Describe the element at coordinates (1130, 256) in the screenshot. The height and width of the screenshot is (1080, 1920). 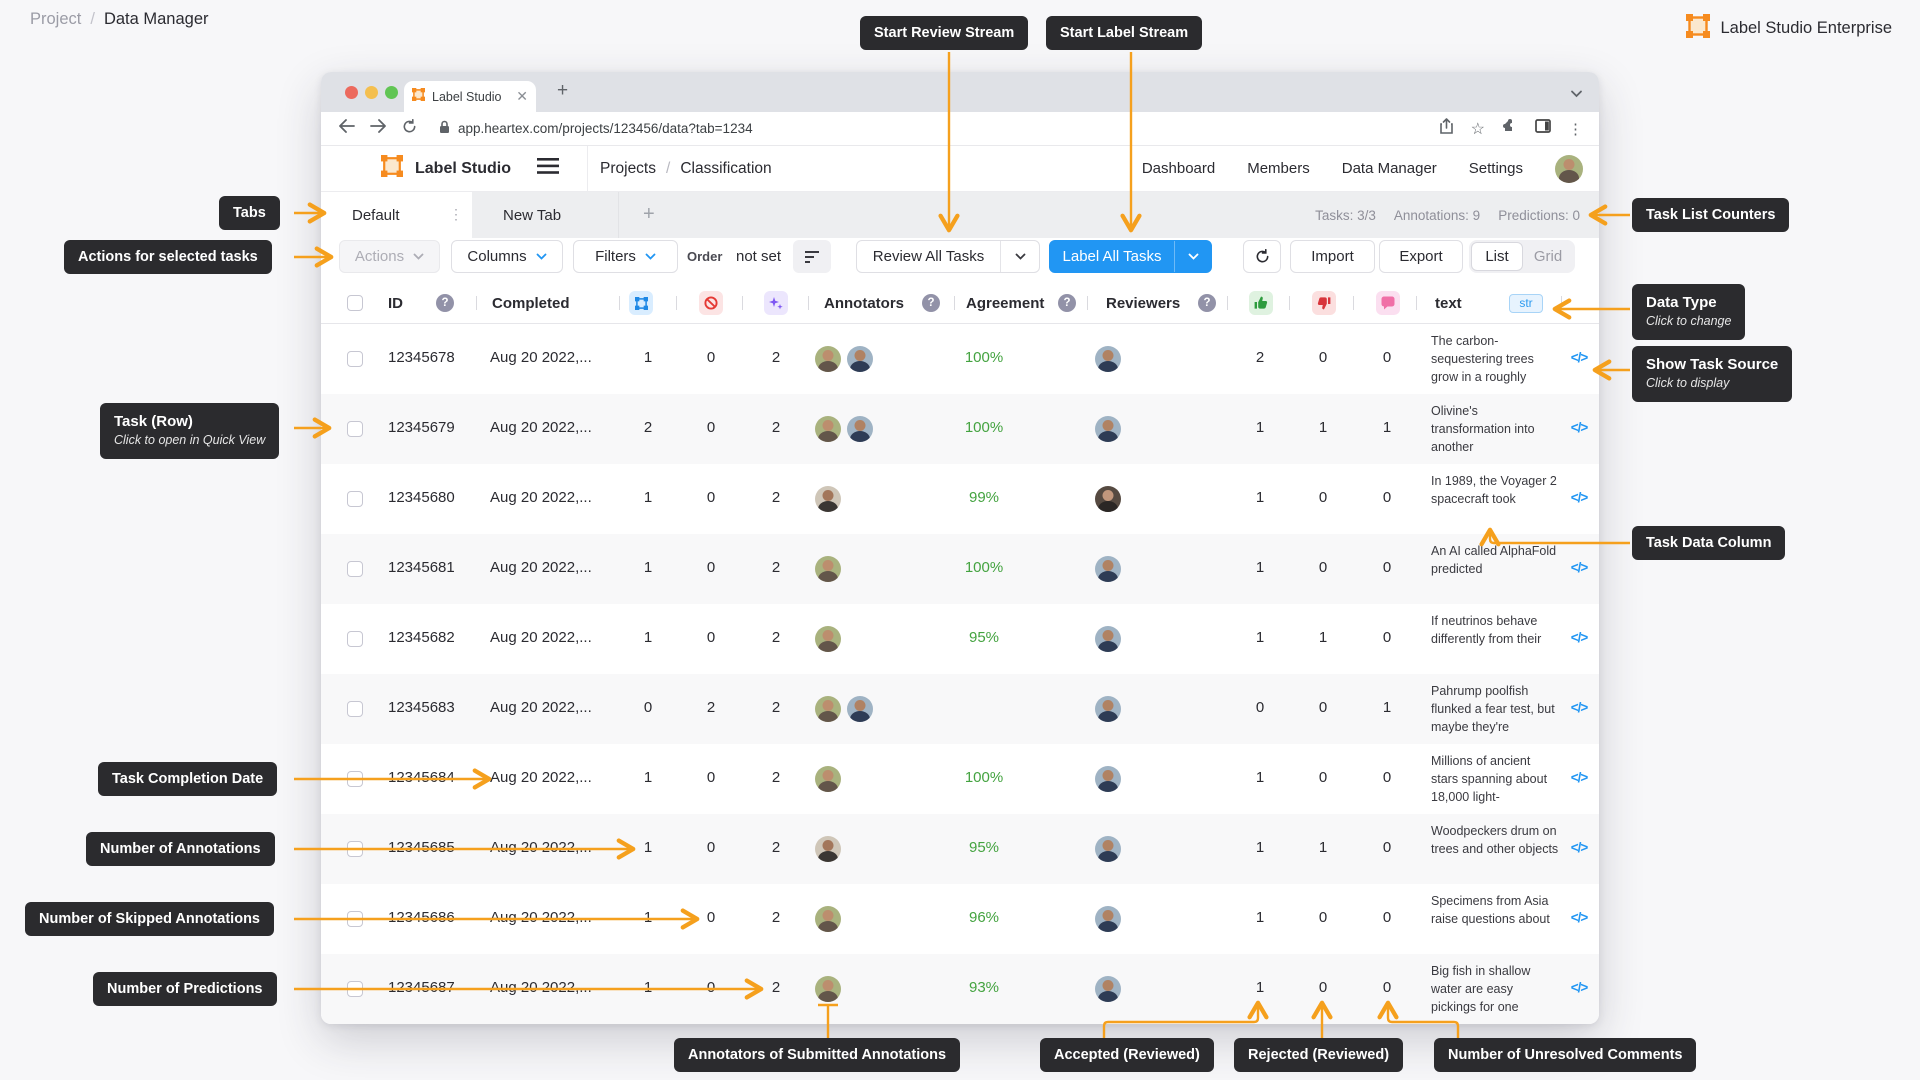
I see `label-all-tasks-button: Label All Tasks` at that location.